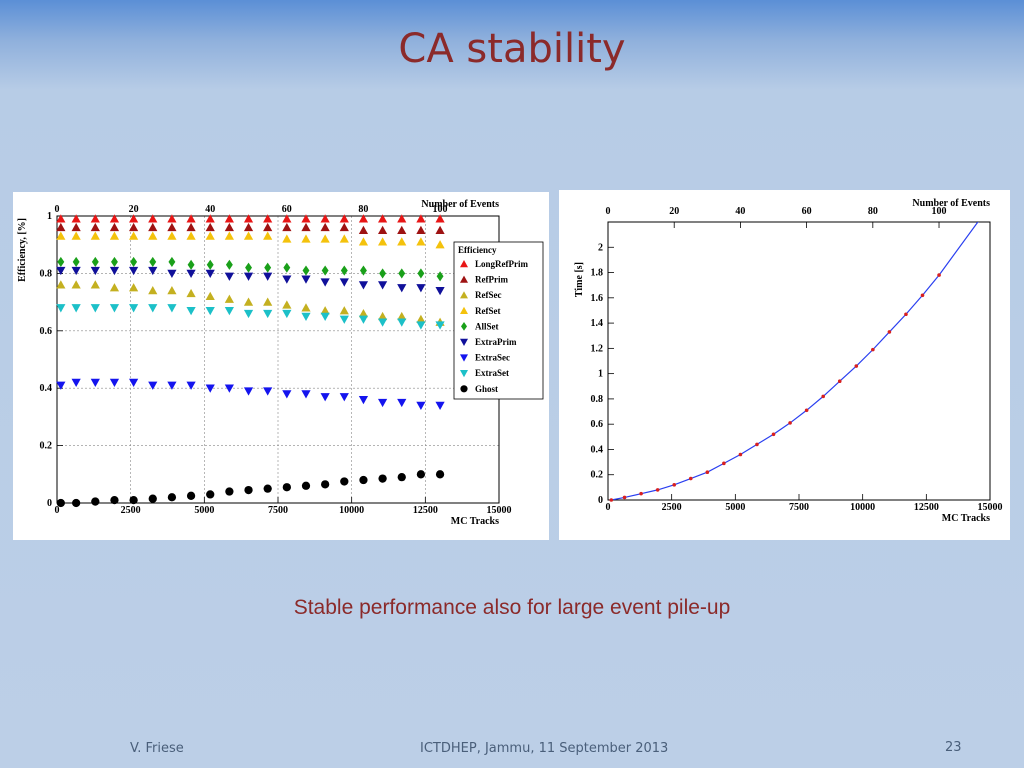 The image size is (1024, 768). What do you see at coordinates (672, 507) in the screenshot?
I see `x-tick-label: 2500` at bounding box center [672, 507].